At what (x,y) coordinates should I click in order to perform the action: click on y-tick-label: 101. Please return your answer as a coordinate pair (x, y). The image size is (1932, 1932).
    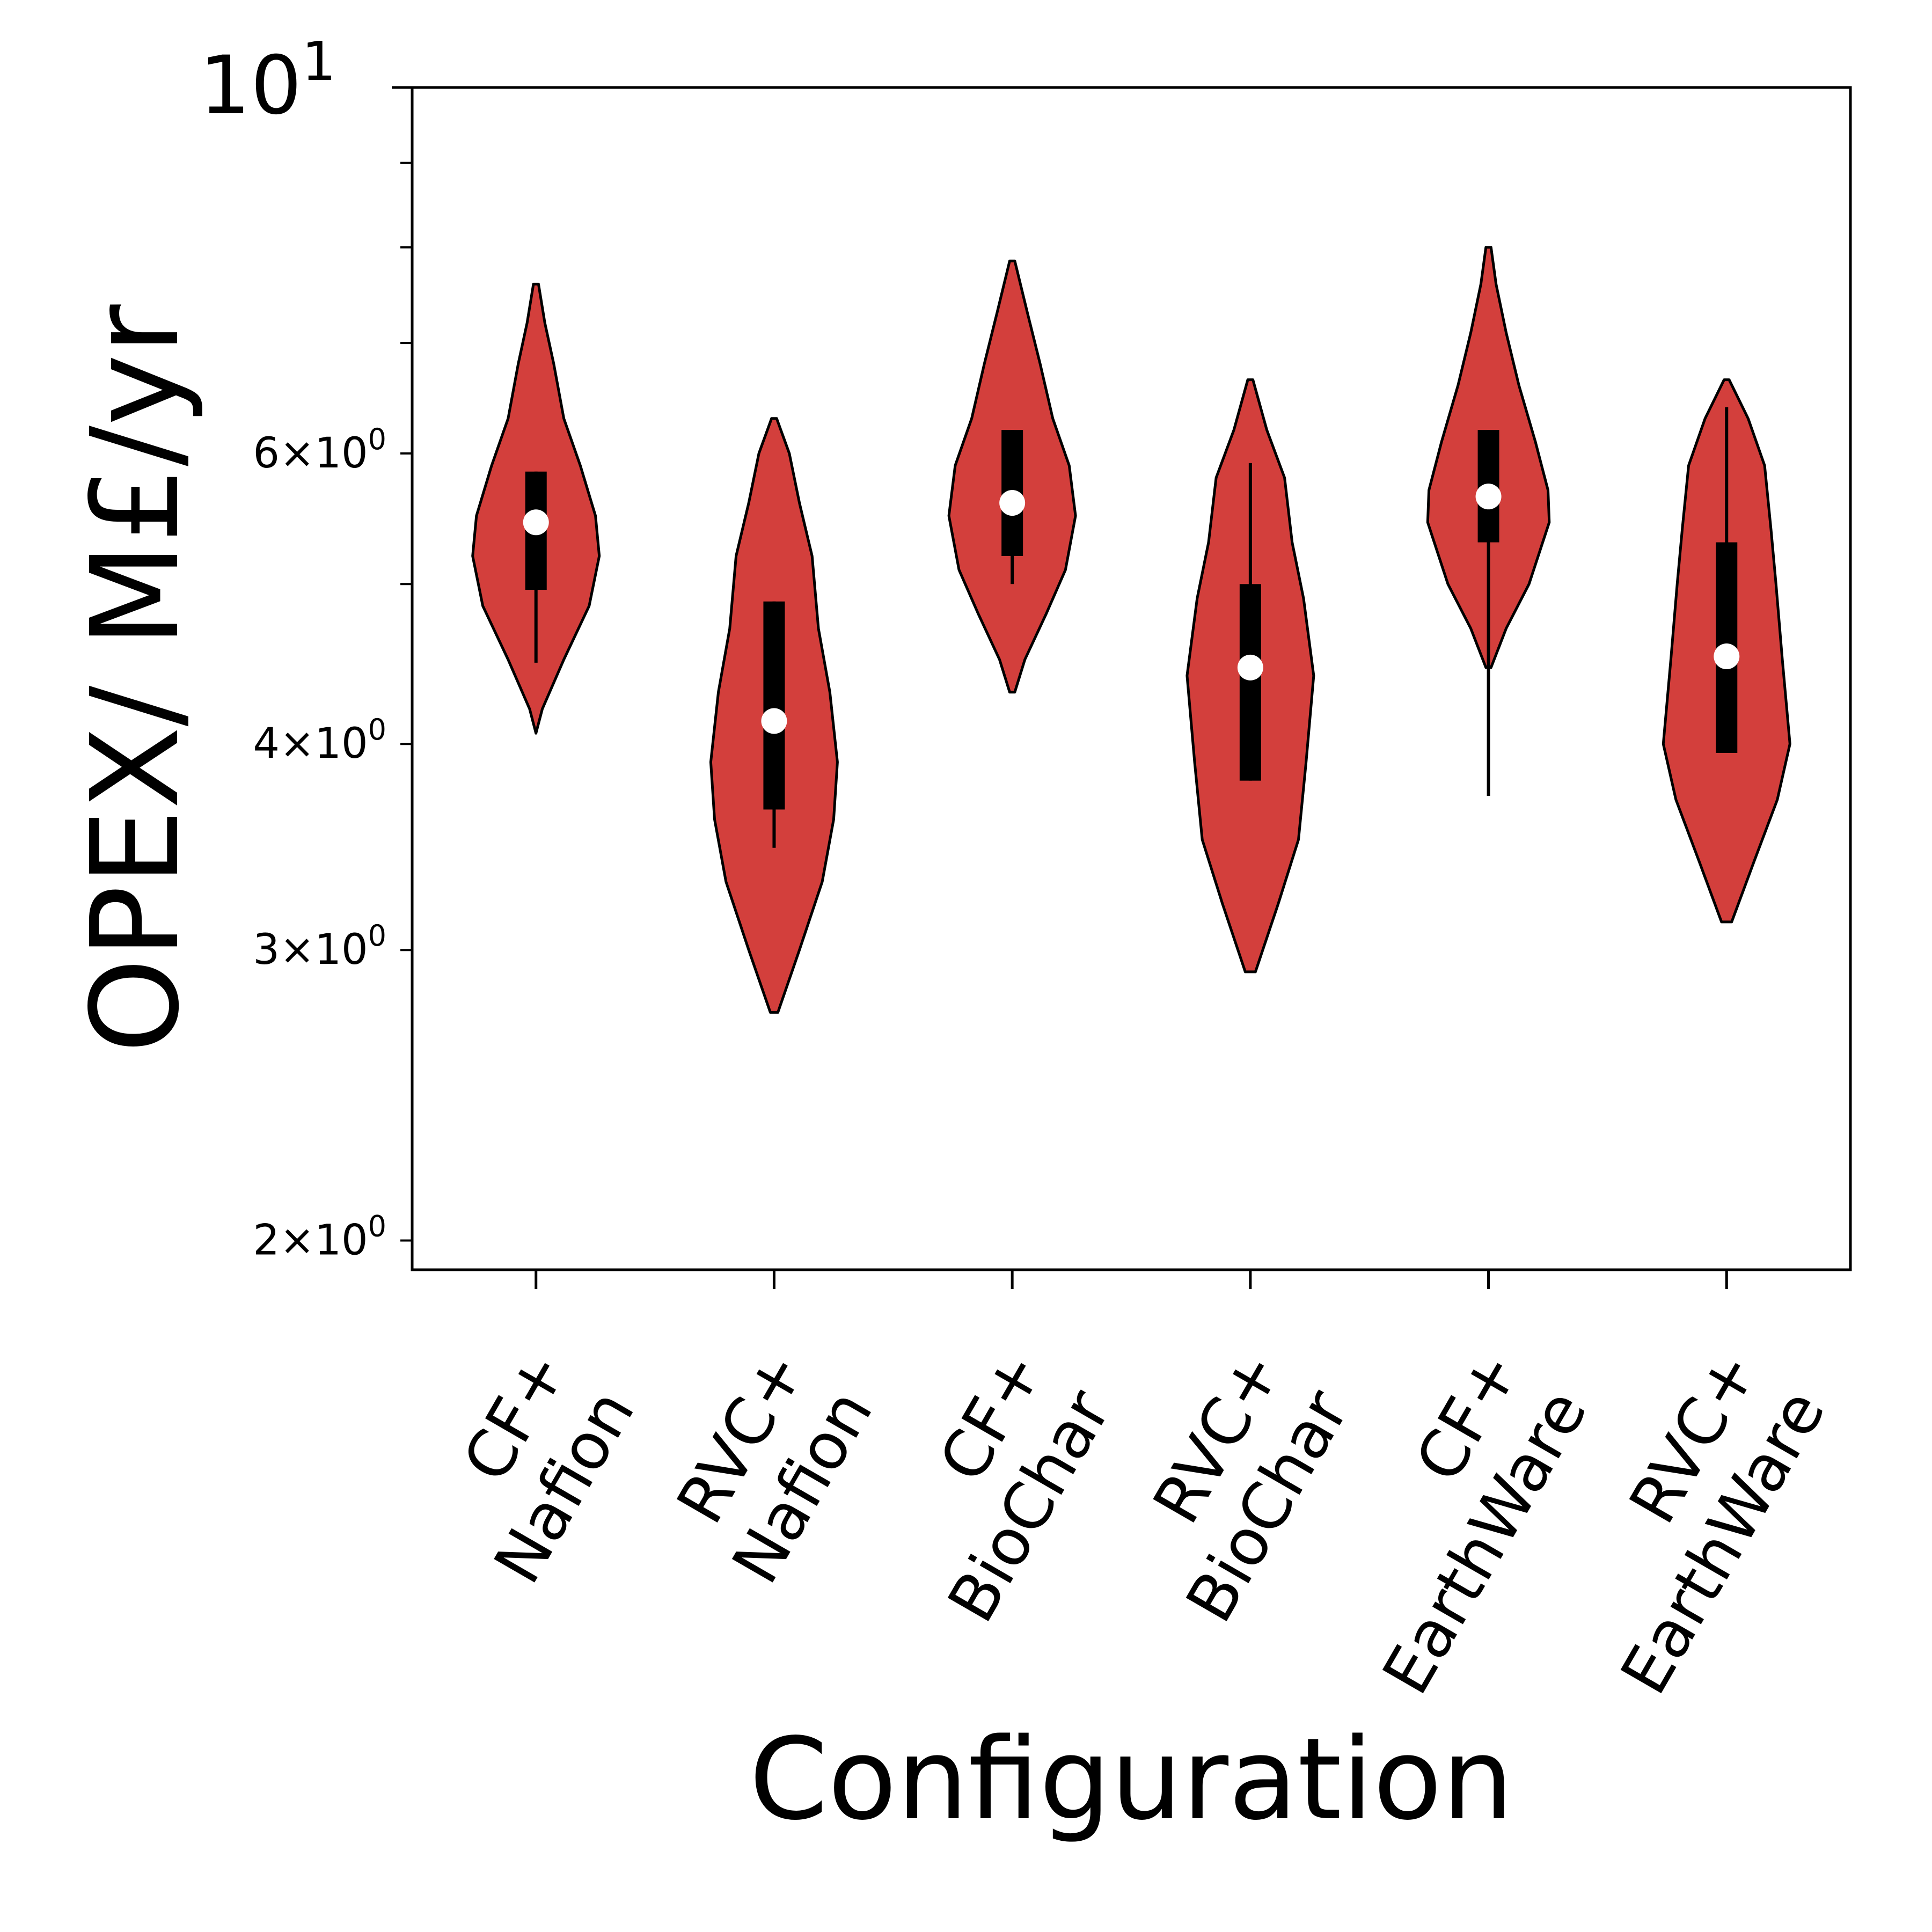
    Looking at the image, I should click on (268, 81).